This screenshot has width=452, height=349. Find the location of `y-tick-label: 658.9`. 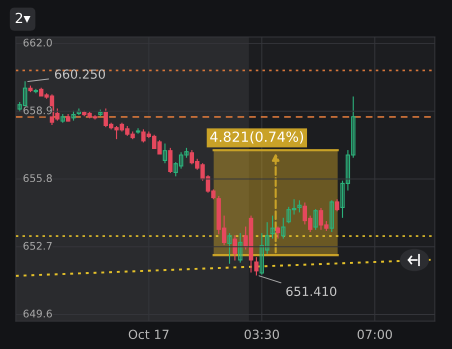

y-tick-label: 658.9 is located at coordinates (37, 110).